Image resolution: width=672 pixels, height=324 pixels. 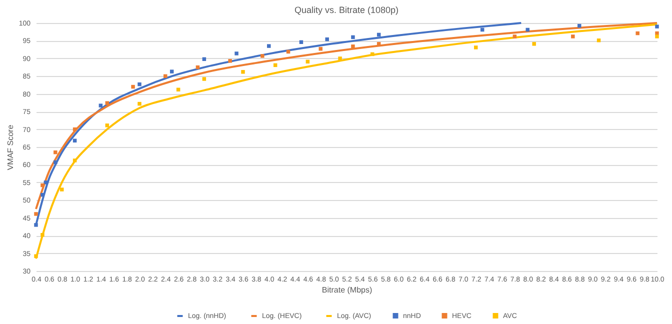 I want to click on y-axis-title: VMAF Score, so click(x=10, y=147).